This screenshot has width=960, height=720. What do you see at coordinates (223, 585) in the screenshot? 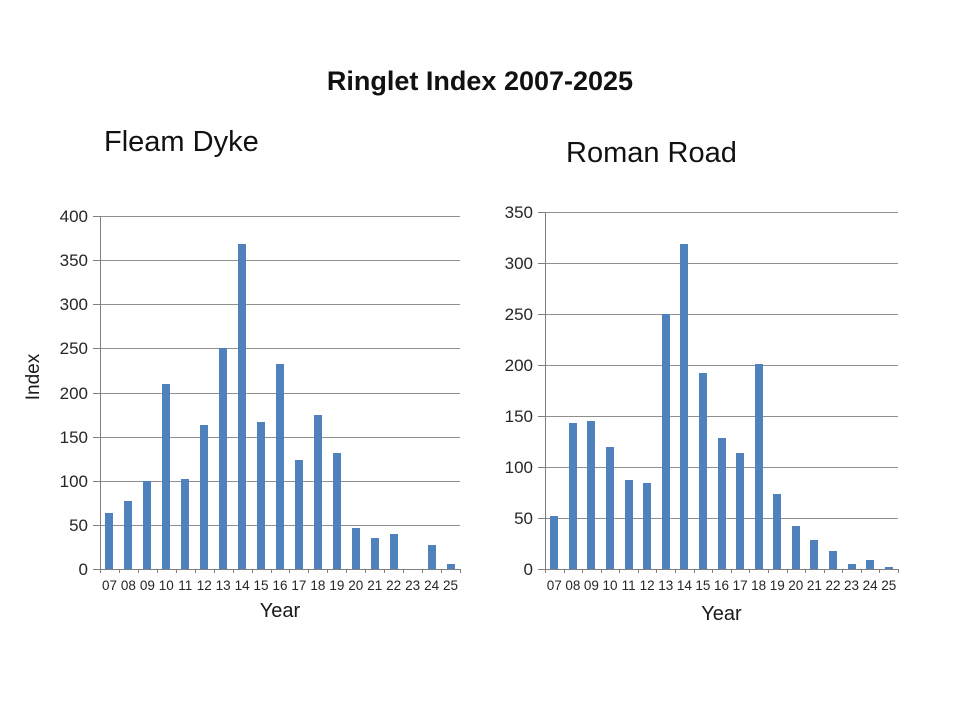
I see `x-axis-tick-label: 13` at bounding box center [223, 585].